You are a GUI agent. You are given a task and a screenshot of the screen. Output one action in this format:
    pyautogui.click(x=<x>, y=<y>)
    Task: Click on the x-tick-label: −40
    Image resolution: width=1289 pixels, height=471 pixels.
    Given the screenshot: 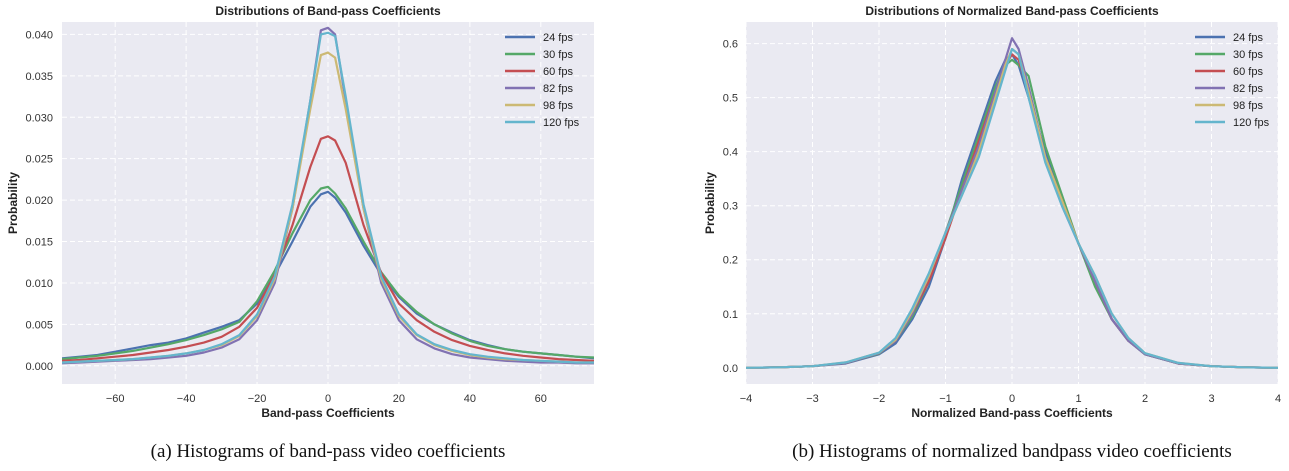 What is the action you would take?
    pyautogui.click(x=186, y=399)
    